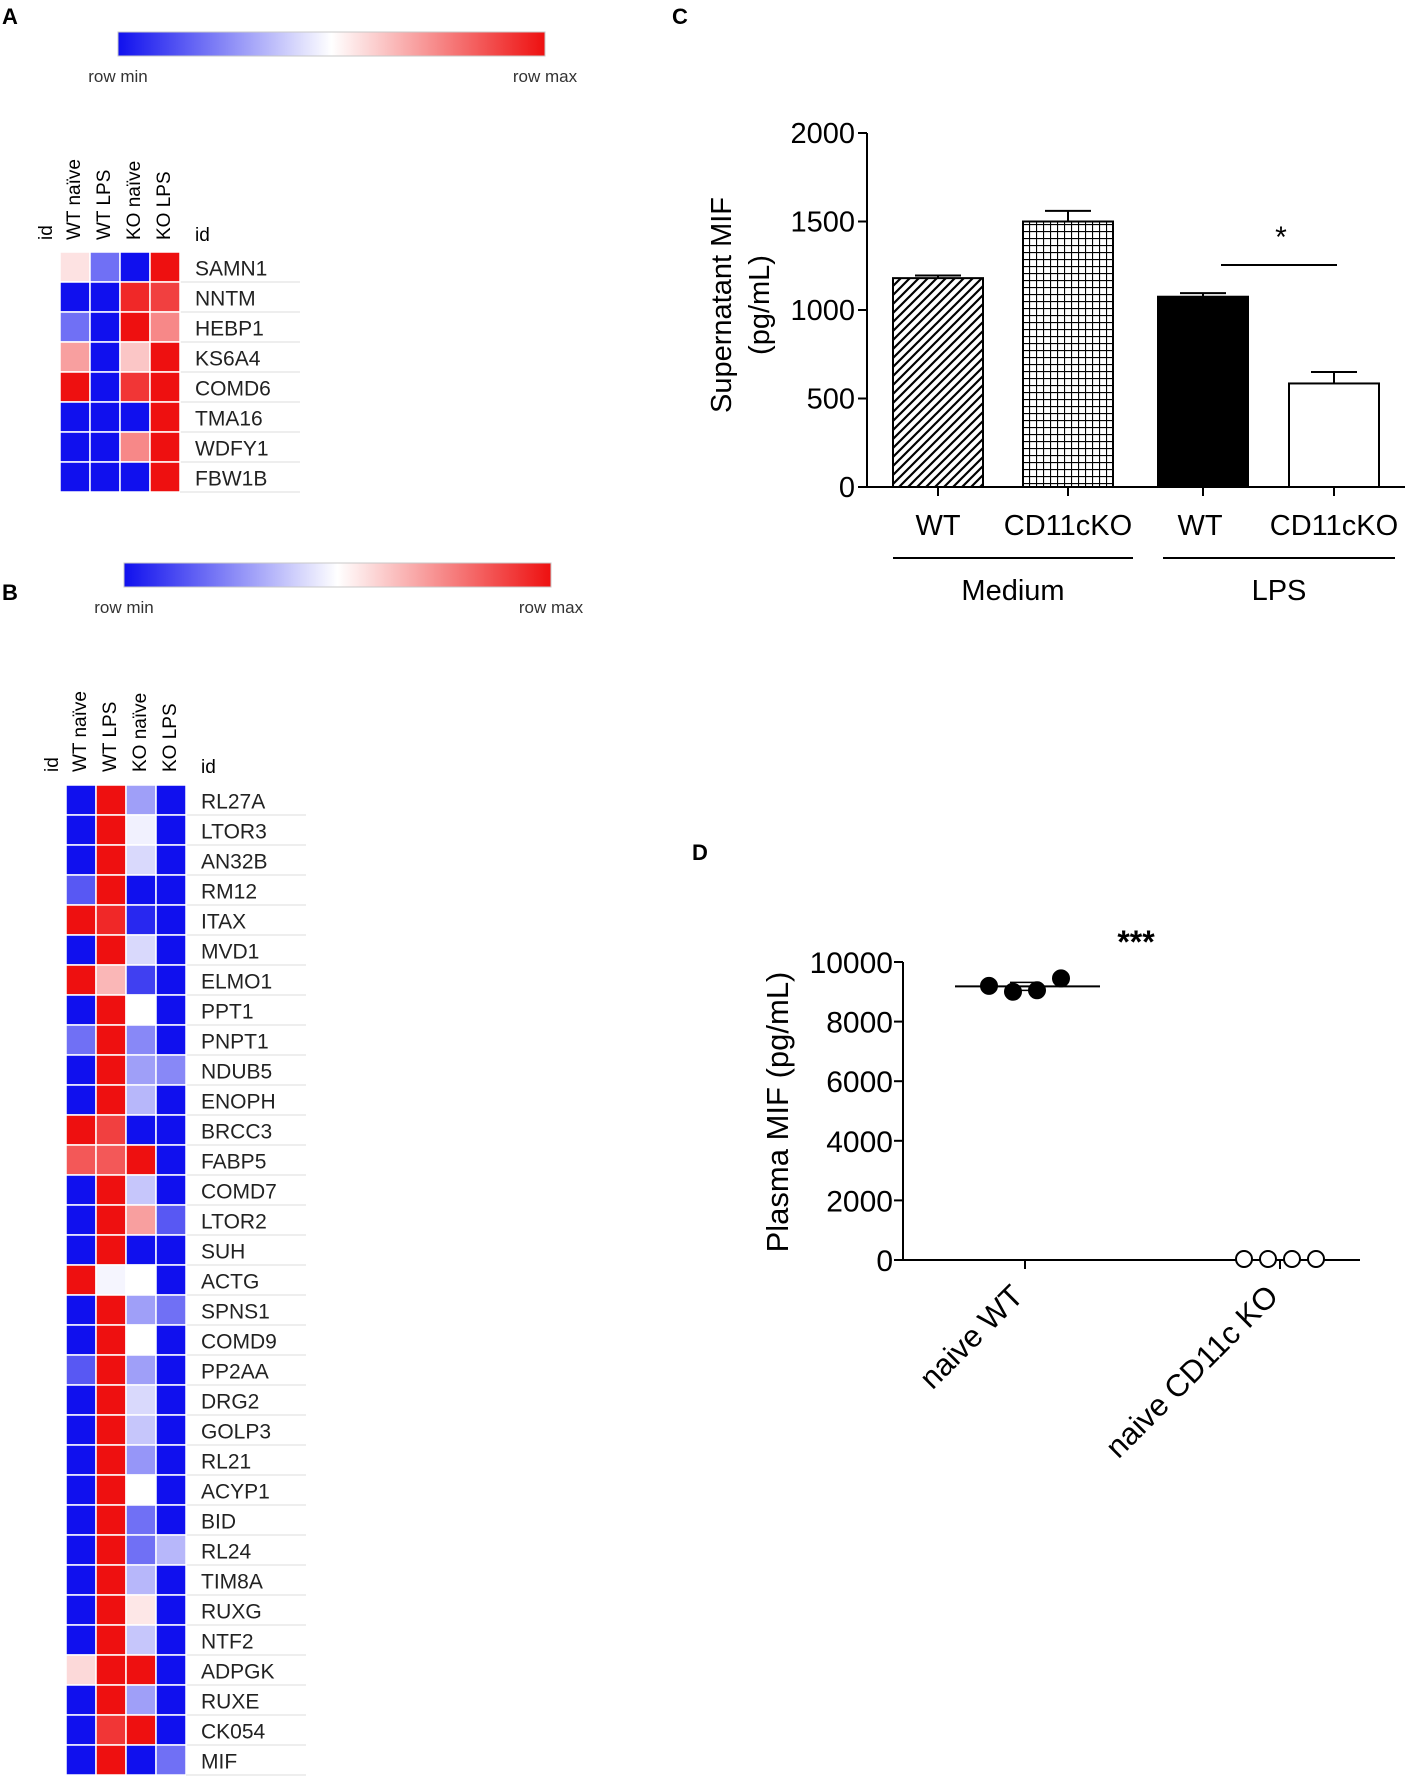 The width and height of the screenshot is (1416, 1781). Describe the element at coordinates (229, 418) in the screenshot. I see `row-label: TMA16` at that location.